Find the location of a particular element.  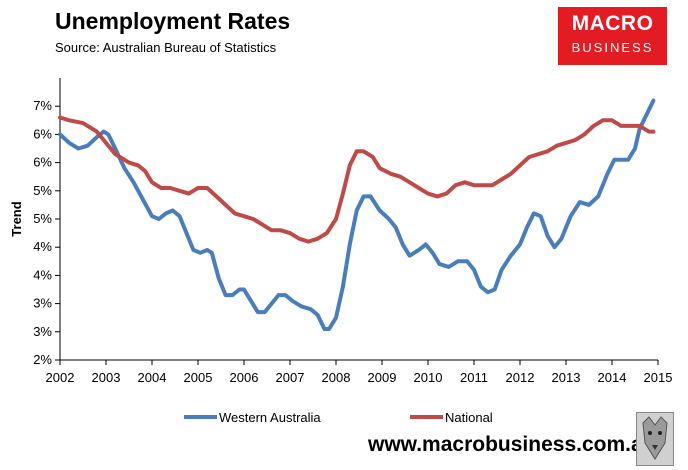

x-tick-label: 2009 is located at coordinates (382, 377).